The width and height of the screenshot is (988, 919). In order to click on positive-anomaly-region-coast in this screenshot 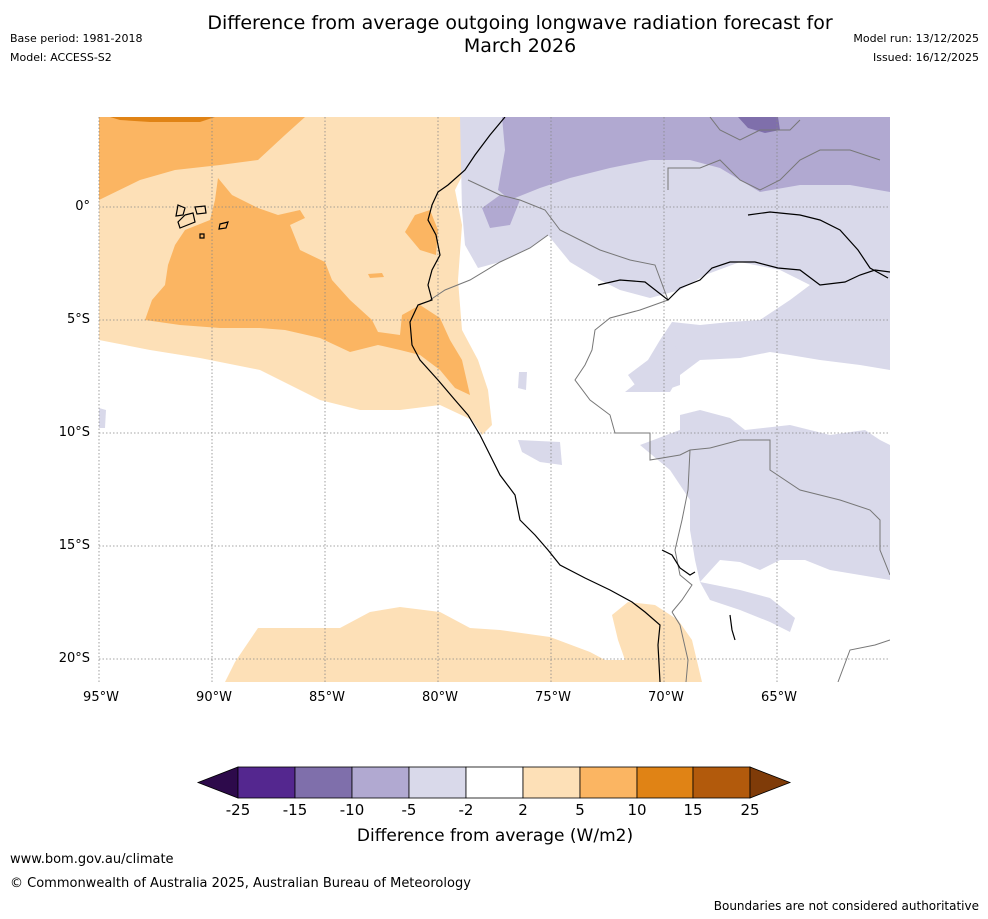, I will do `click(421, 232)`.